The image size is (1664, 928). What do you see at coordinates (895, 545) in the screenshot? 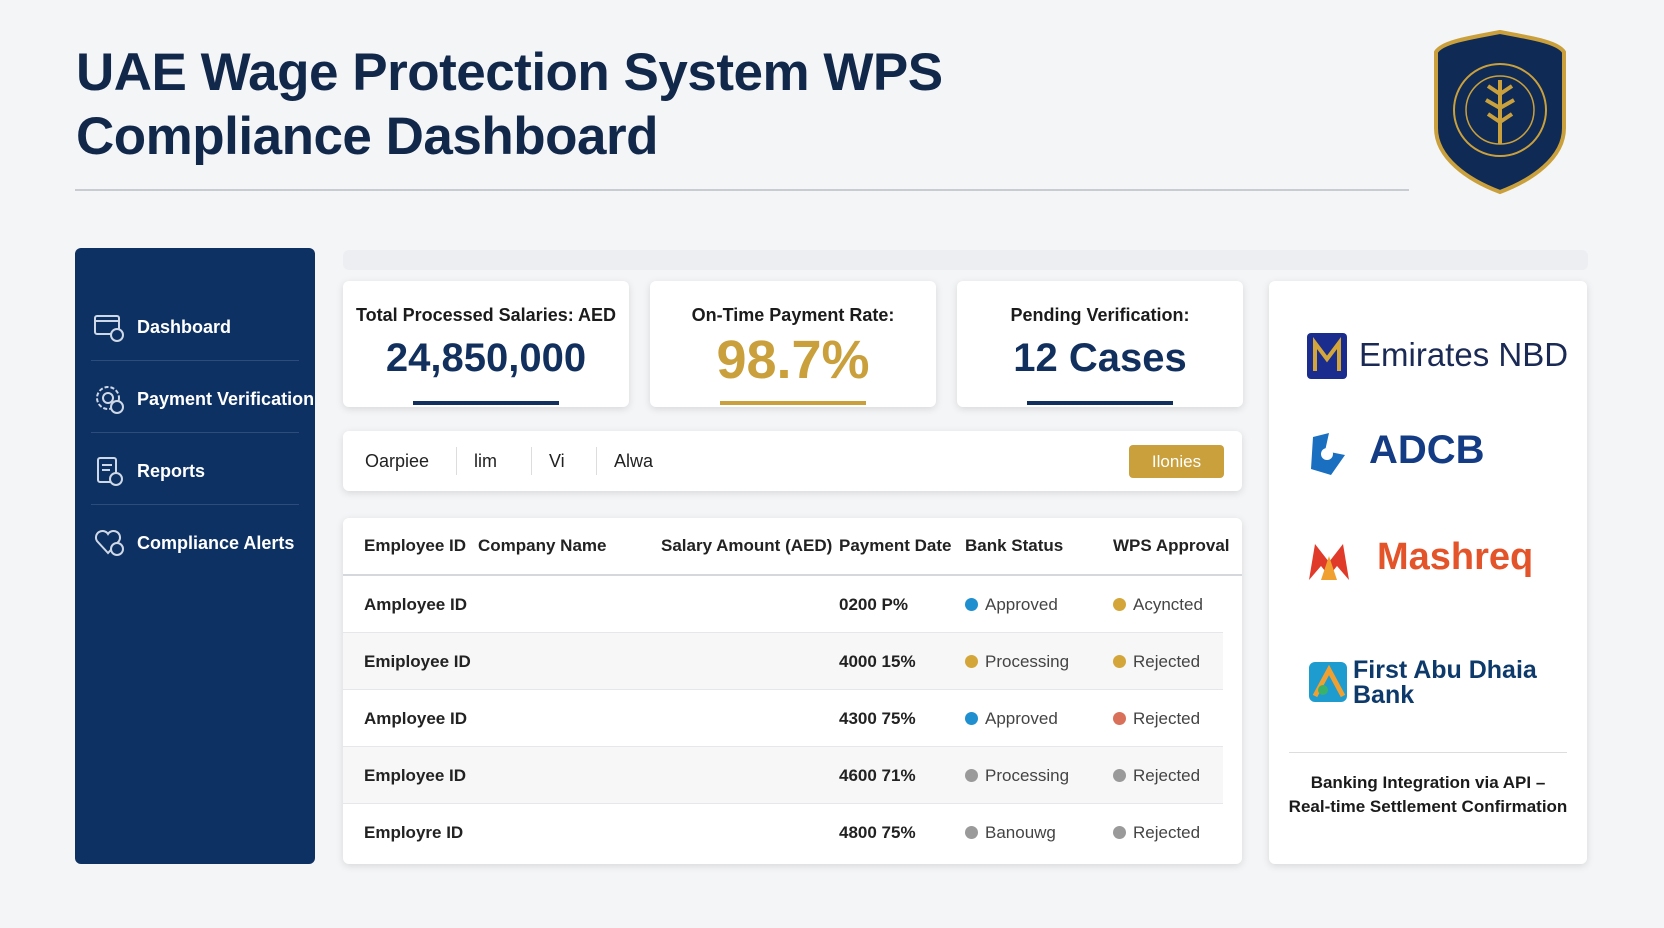
I see `column-header: Payment Date` at bounding box center [895, 545].